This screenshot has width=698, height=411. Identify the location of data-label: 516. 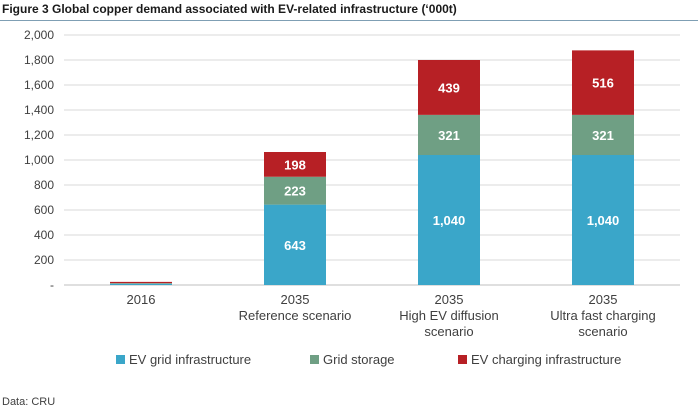
(603, 83).